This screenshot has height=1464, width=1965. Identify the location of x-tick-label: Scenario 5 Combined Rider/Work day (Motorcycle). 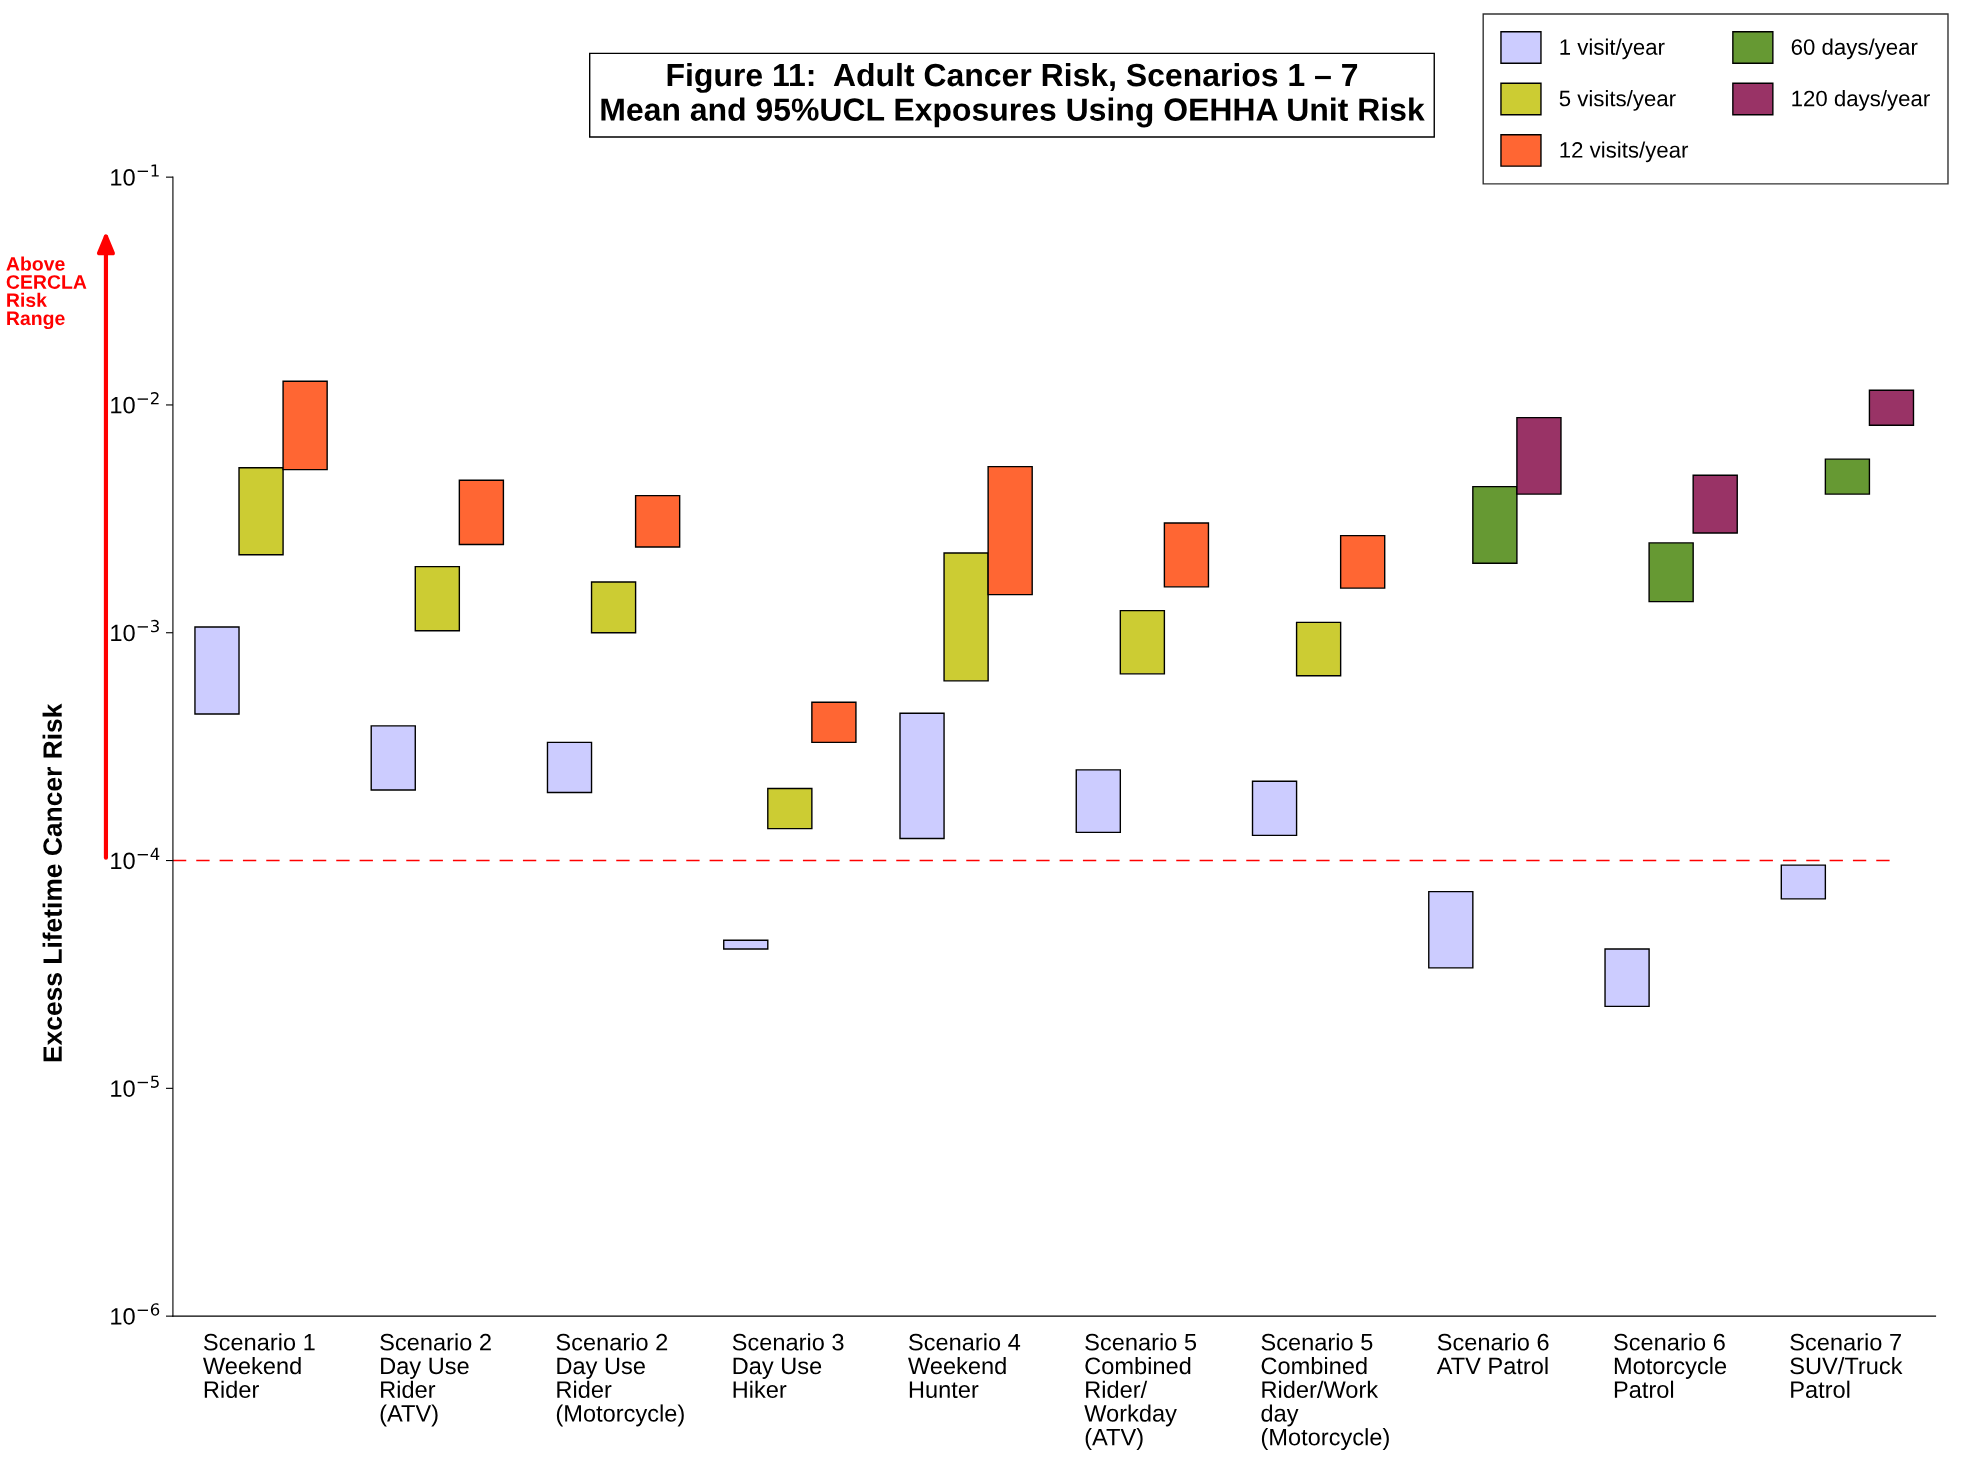
(1325, 1392).